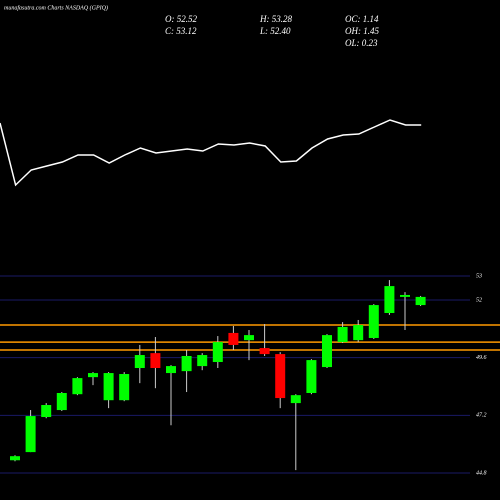 This screenshot has width=500, height=500. I want to click on y-tick-label: 47.2, so click(481, 415).